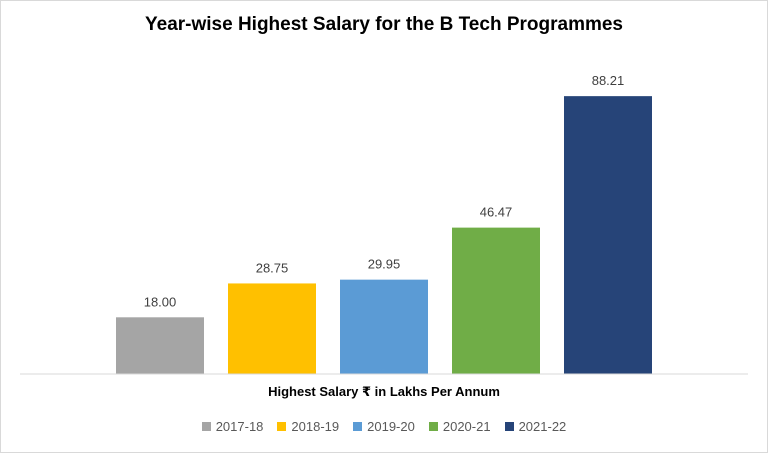 The image size is (768, 453). What do you see at coordinates (466, 426) in the screenshot?
I see `legend-label: 2020-21` at bounding box center [466, 426].